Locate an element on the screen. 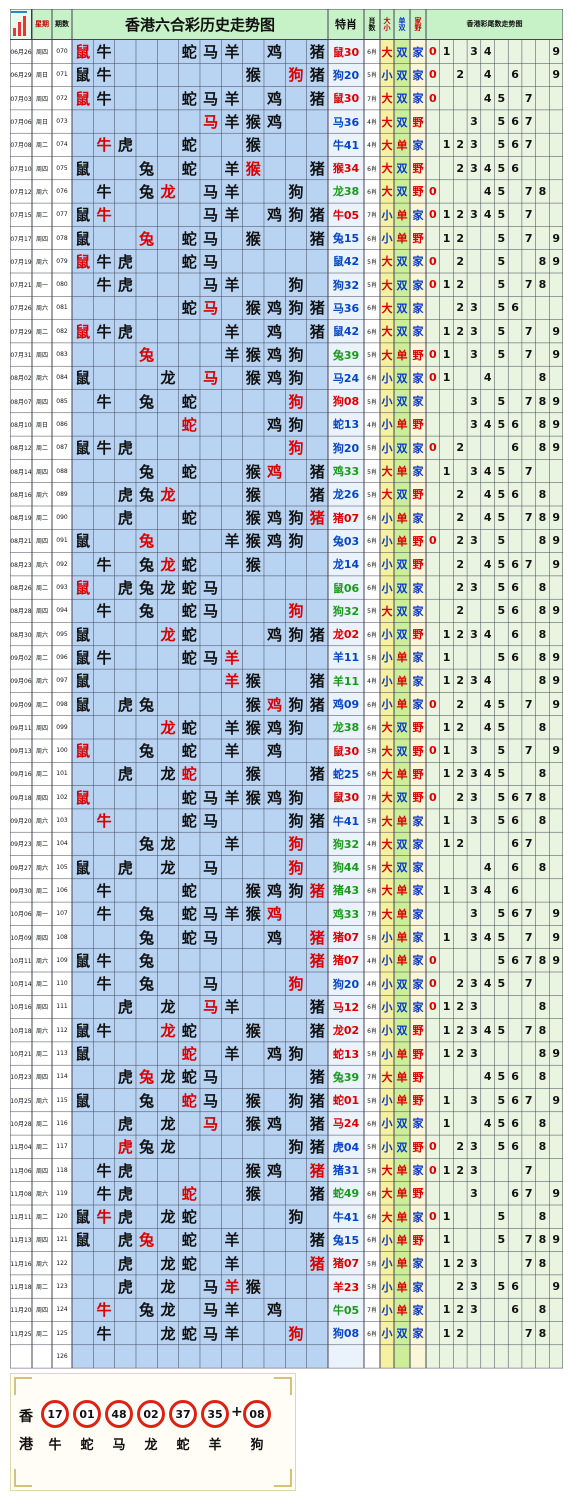  special-panel is located at coordinates (346, 704).